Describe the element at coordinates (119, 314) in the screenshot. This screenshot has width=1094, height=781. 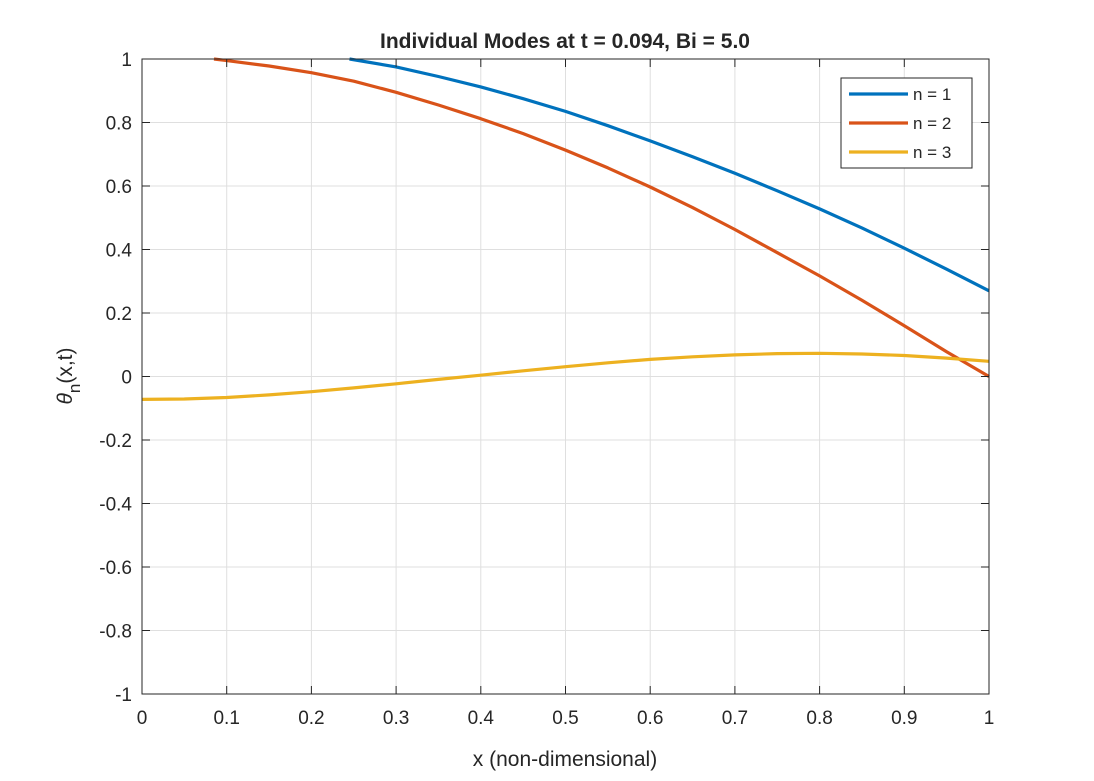
I see `y-tick-label: 0.2` at that location.